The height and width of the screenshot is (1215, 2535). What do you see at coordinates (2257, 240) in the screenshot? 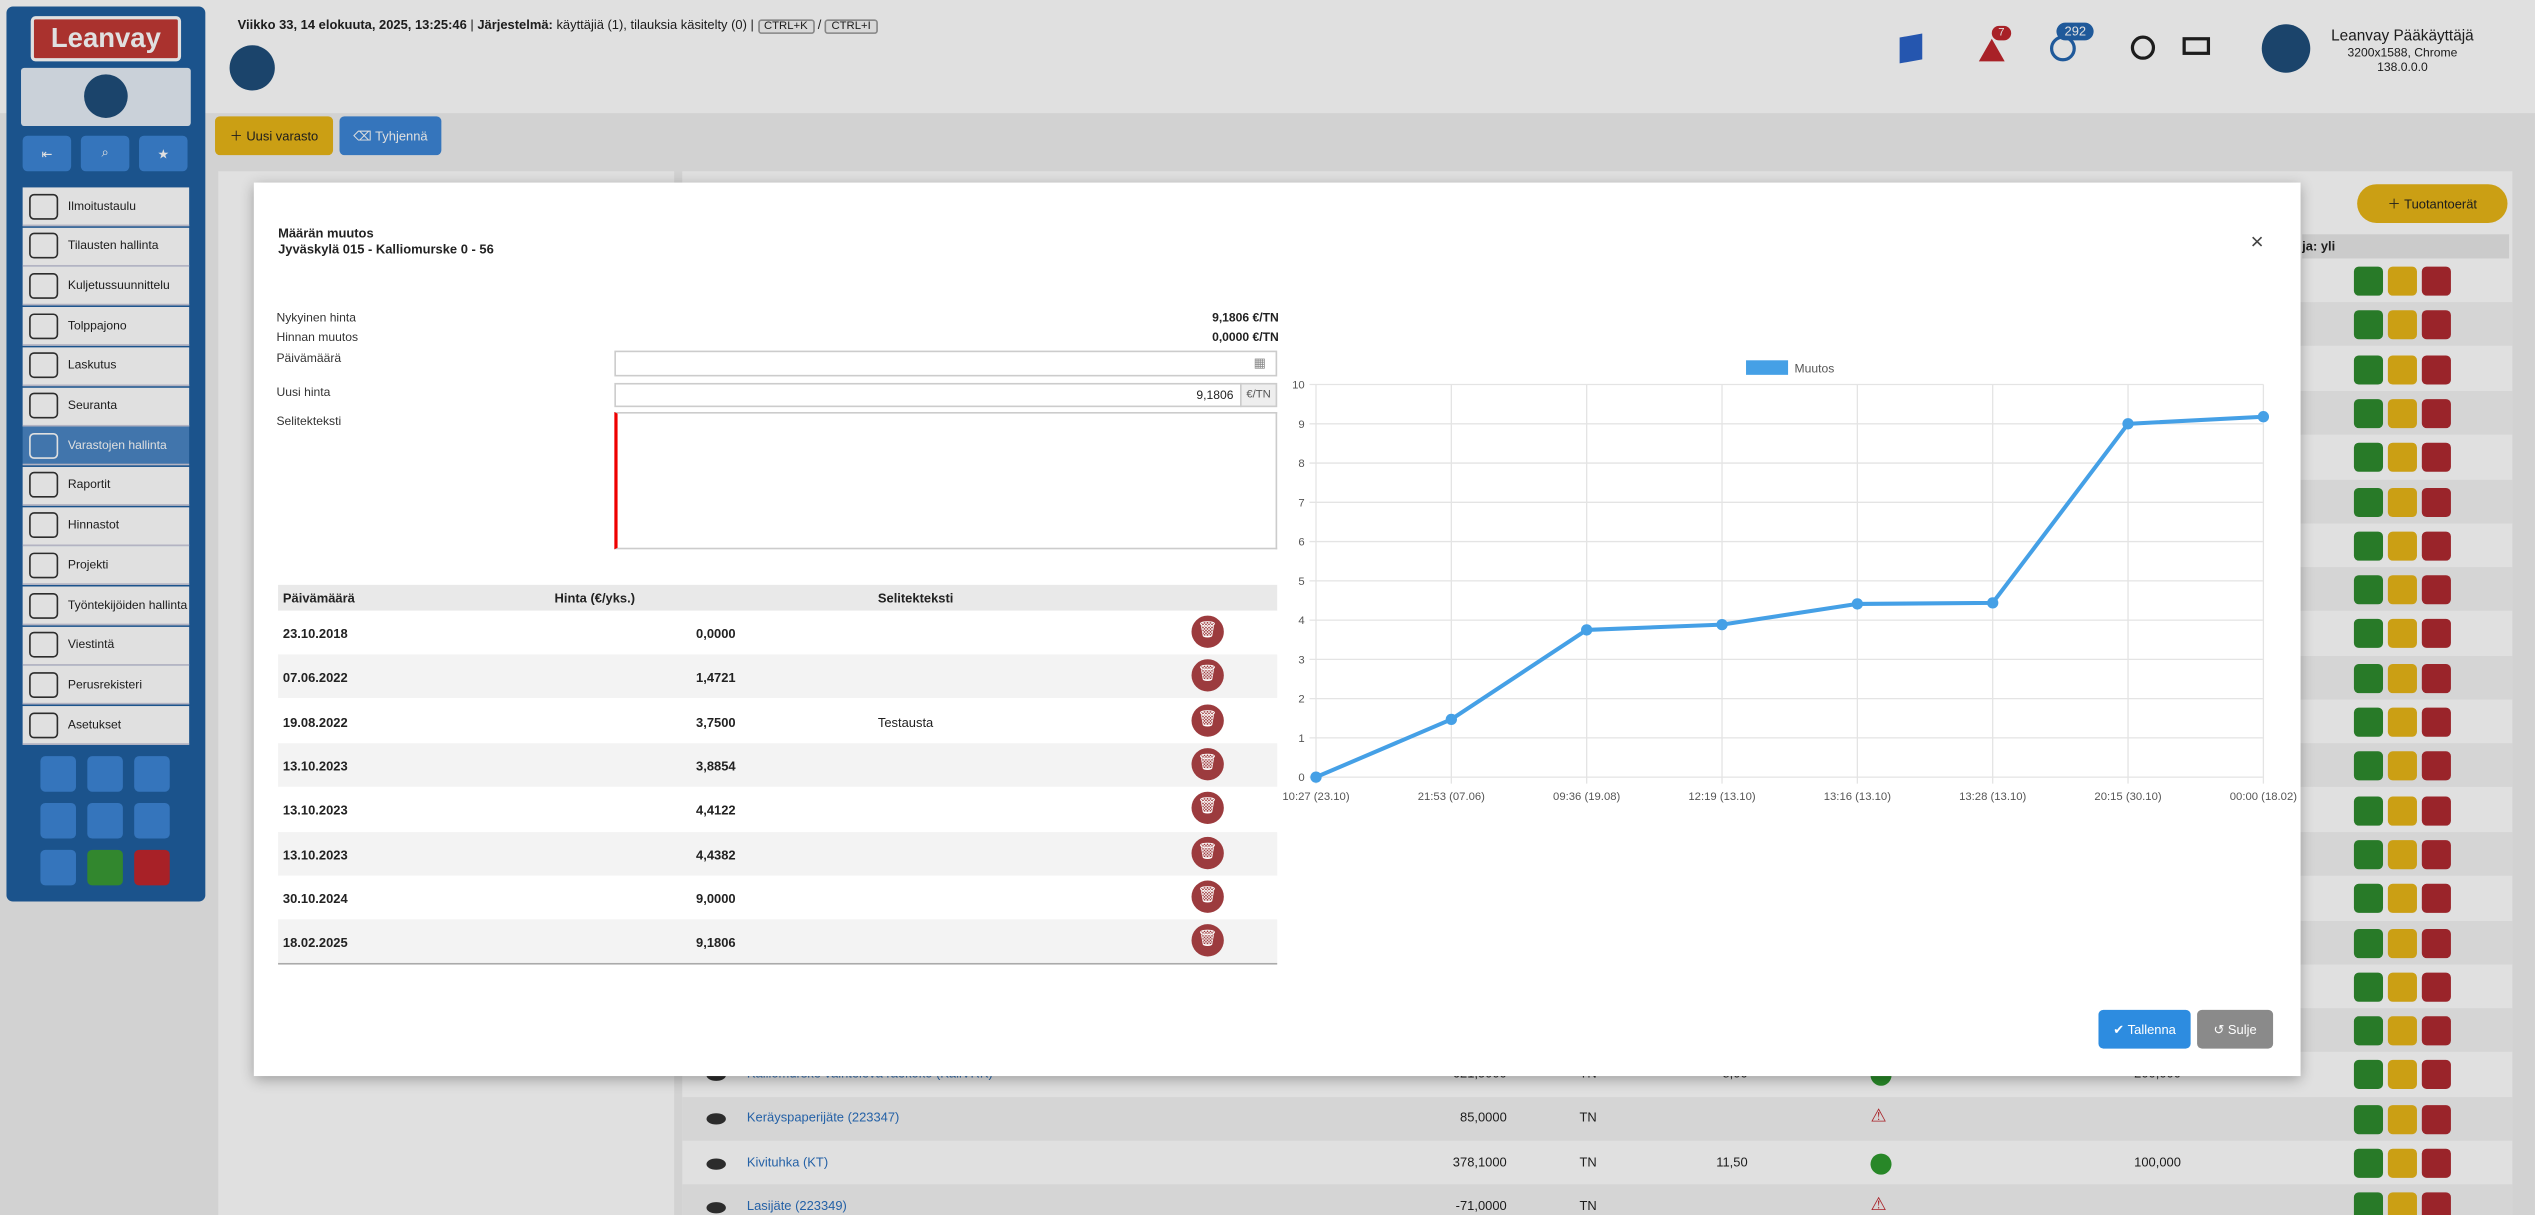
I see `close-x: ×` at bounding box center [2257, 240].